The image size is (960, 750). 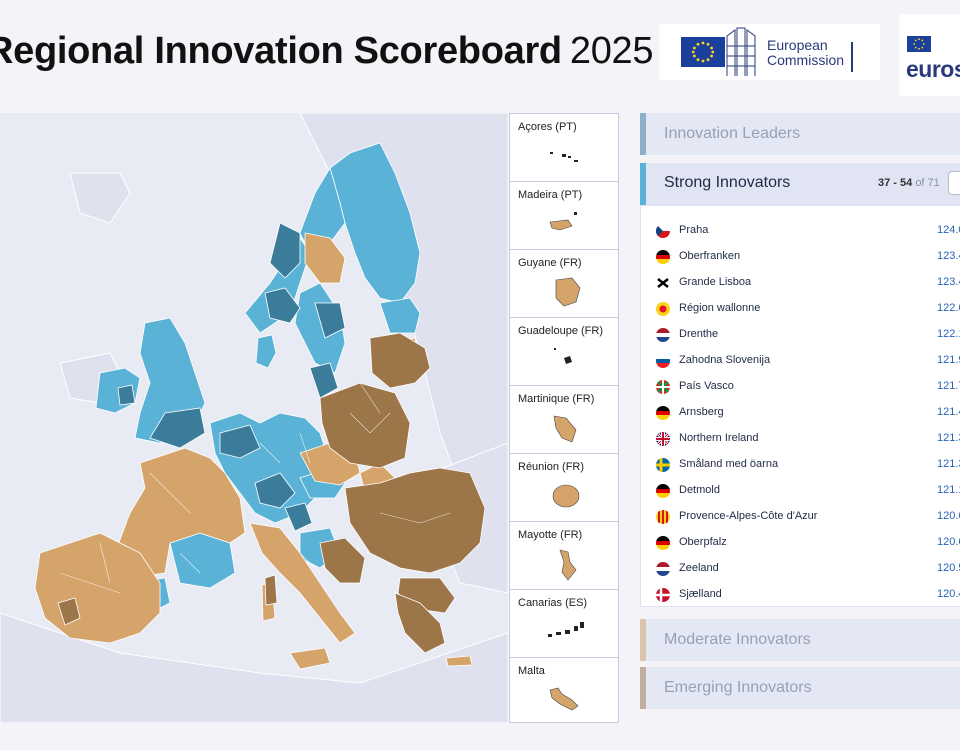 What do you see at coordinates (727, 182) in the screenshot?
I see `group-label: Strong Innovators` at bounding box center [727, 182].